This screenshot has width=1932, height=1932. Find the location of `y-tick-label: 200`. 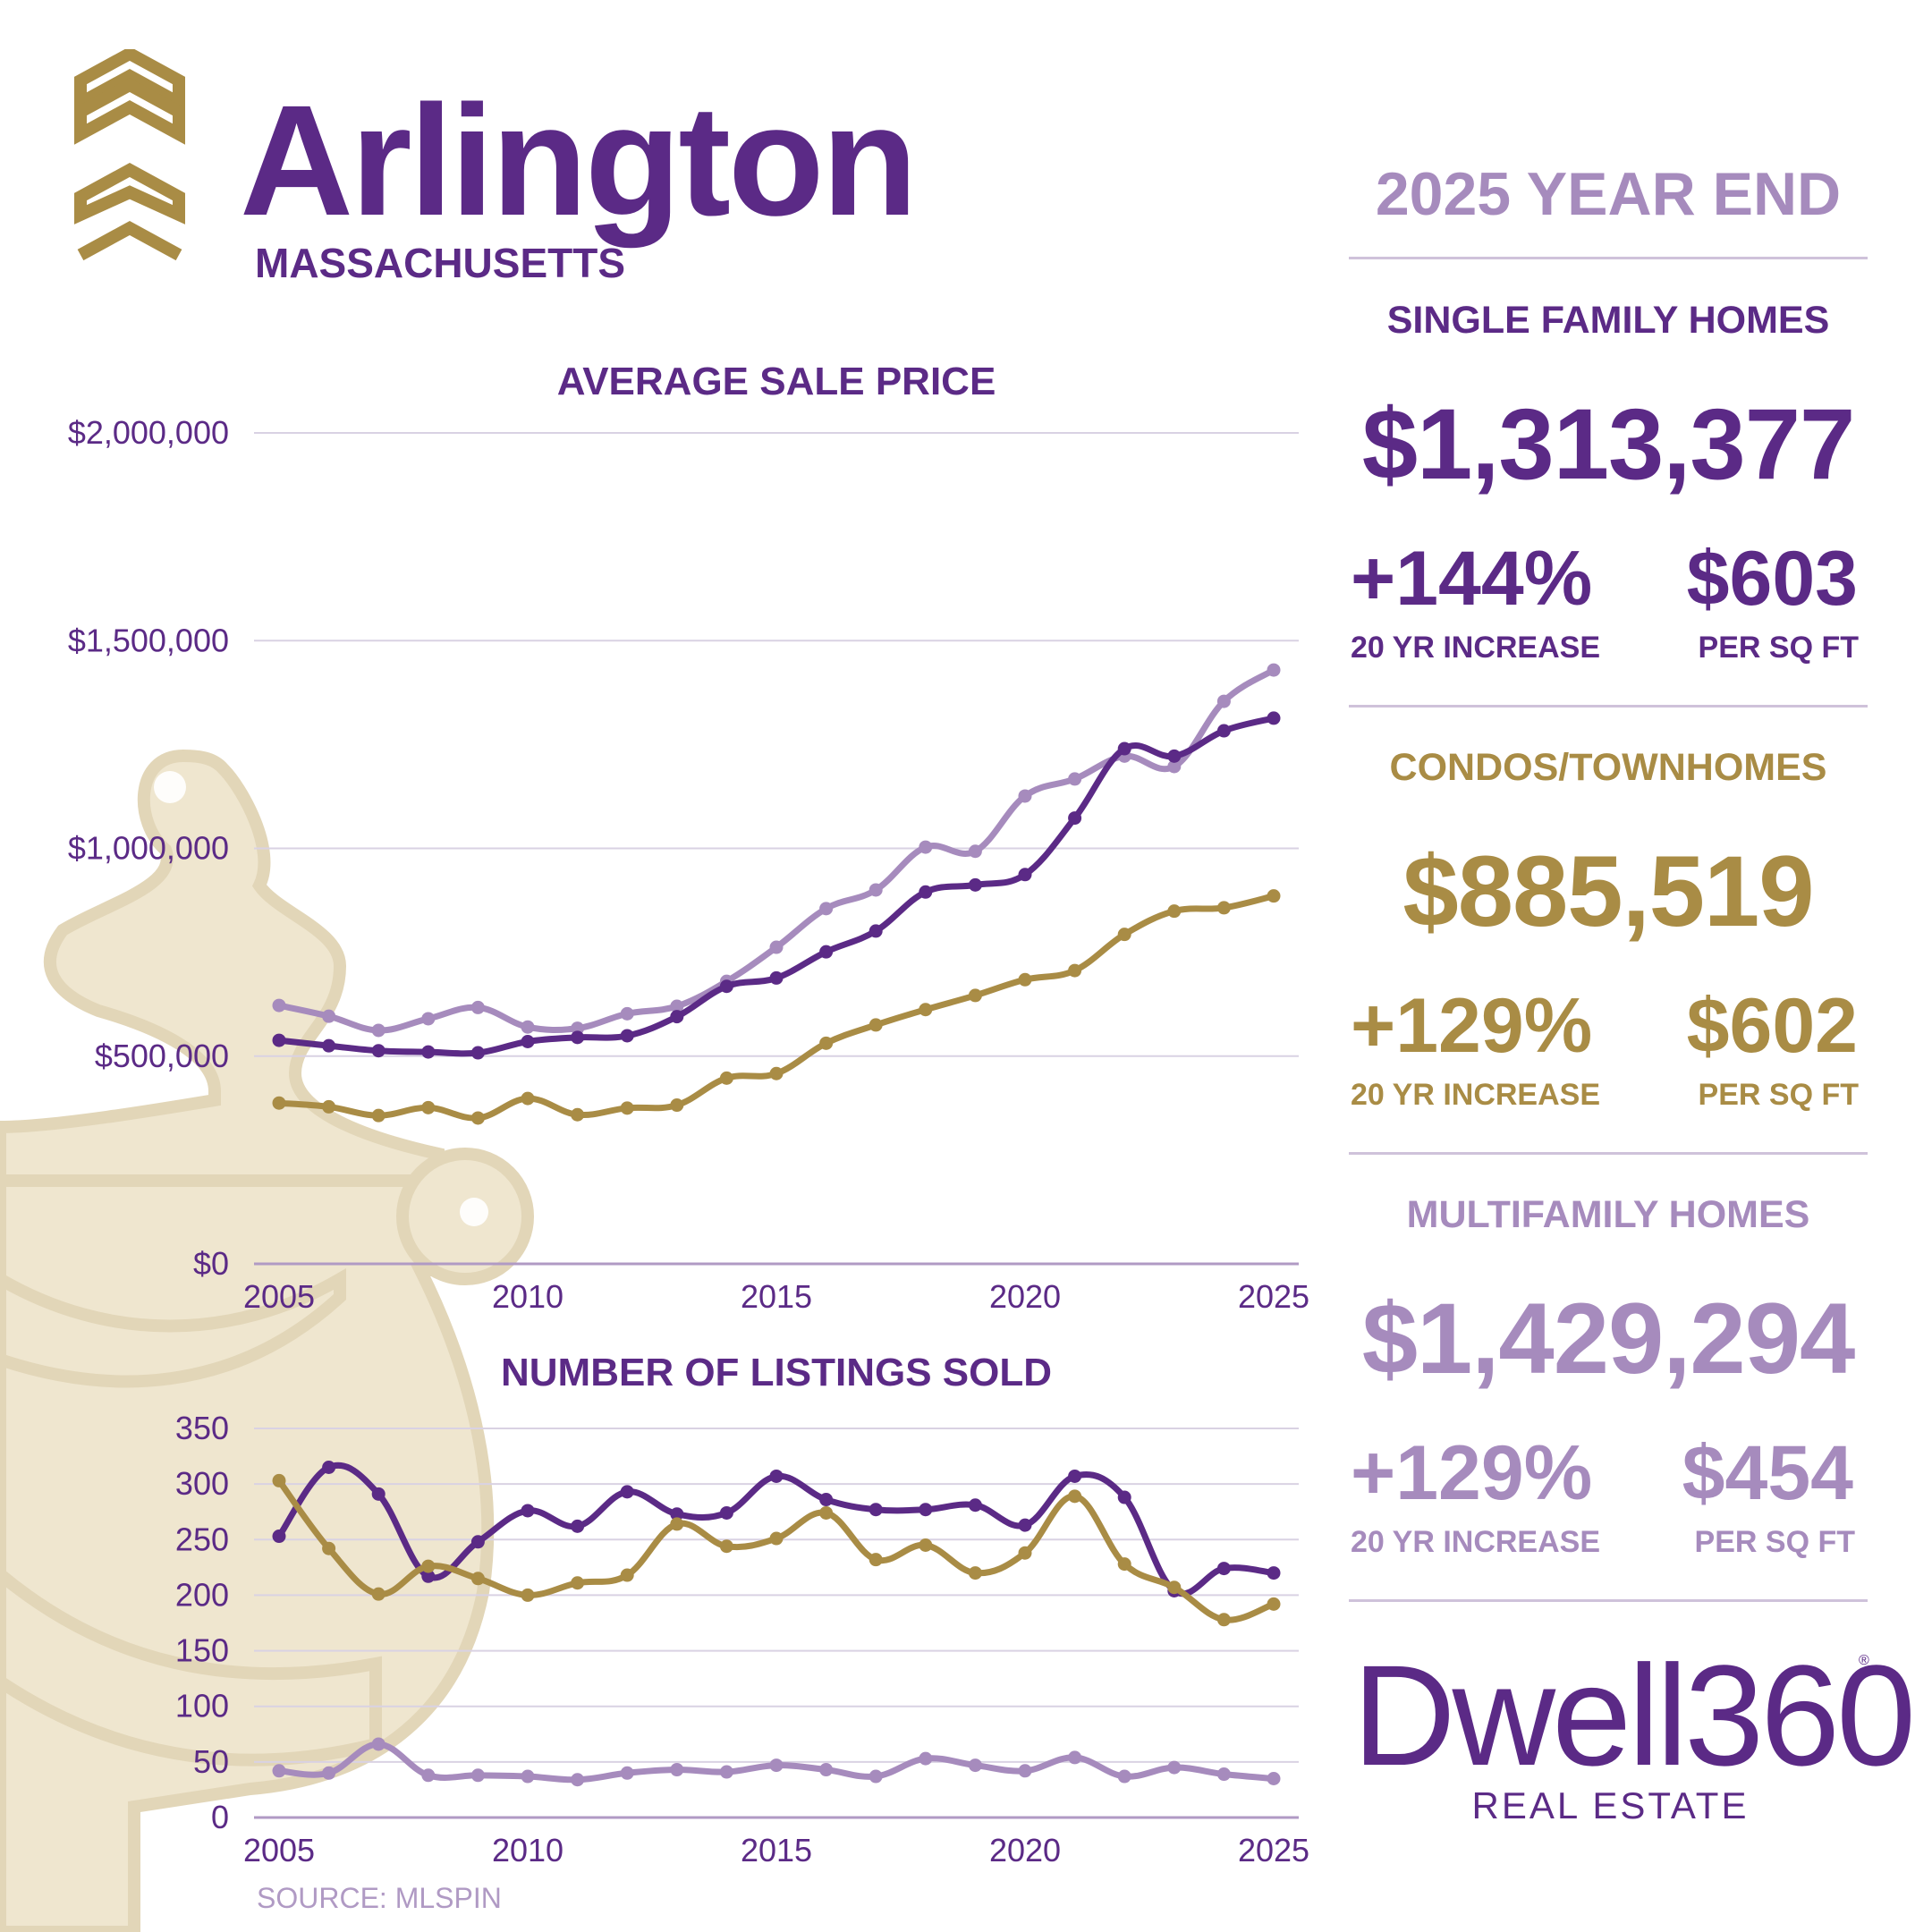

y-tick-label: 200 is located at coordinates (202, 1594).